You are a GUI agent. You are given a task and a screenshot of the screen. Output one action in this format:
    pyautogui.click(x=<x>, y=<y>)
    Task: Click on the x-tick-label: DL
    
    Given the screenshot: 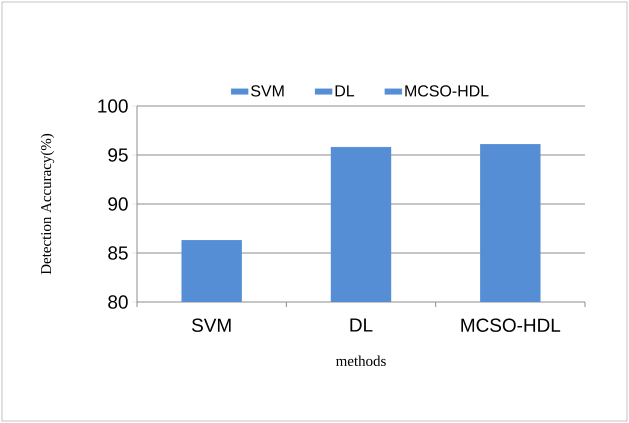 What is the action you would take?
    pyautogui.click(x=361, y=325)
    